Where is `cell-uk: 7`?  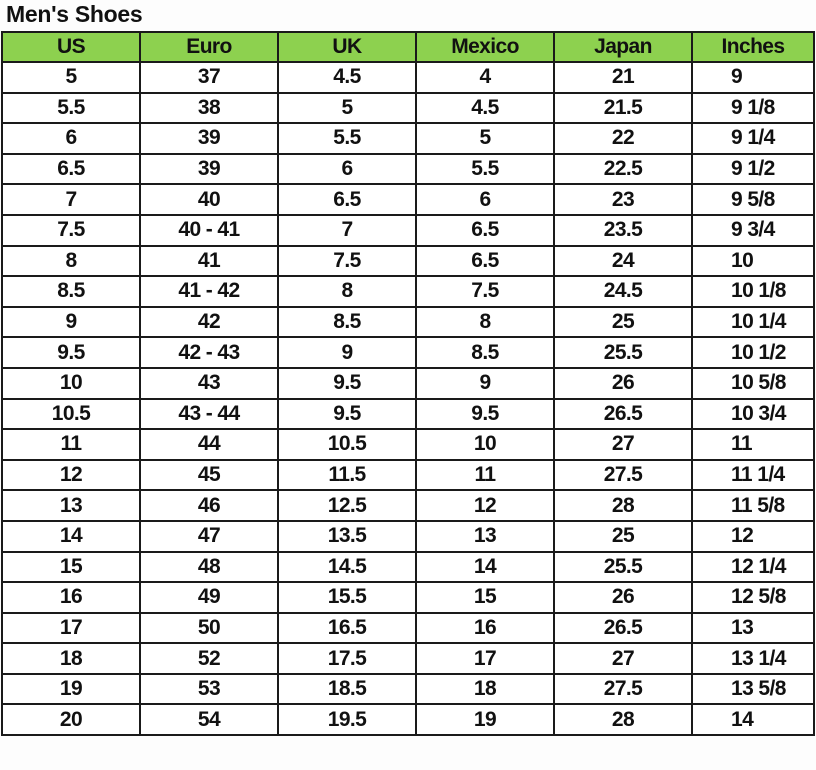
cell-uk: 7 is located at coordinates (347, 230).